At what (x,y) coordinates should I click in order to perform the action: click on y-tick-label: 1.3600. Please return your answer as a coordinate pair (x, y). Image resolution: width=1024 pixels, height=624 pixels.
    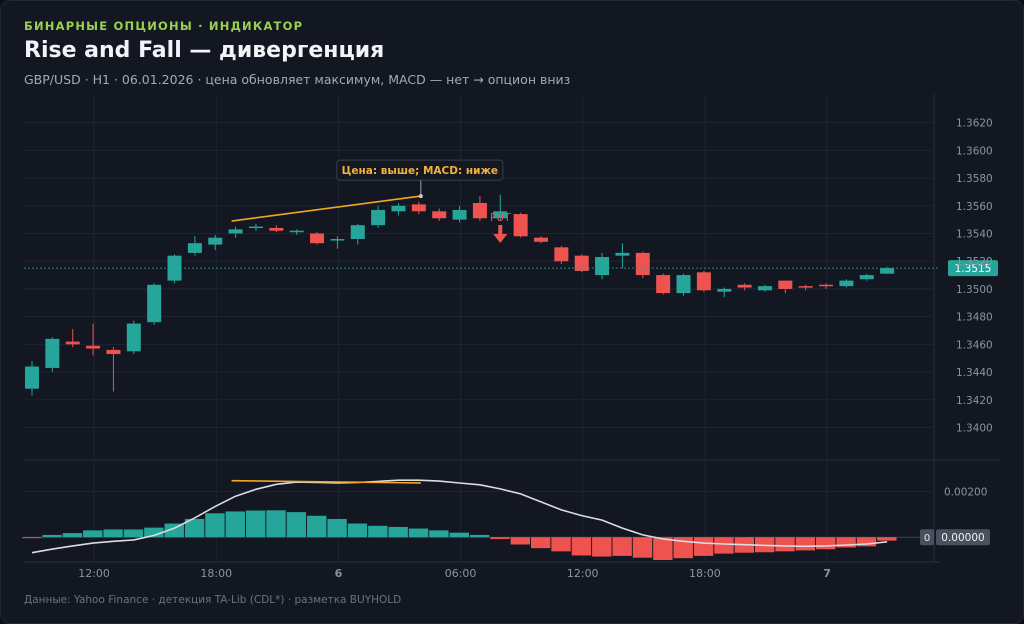
    Looking at the image, I should click on (974, 151).